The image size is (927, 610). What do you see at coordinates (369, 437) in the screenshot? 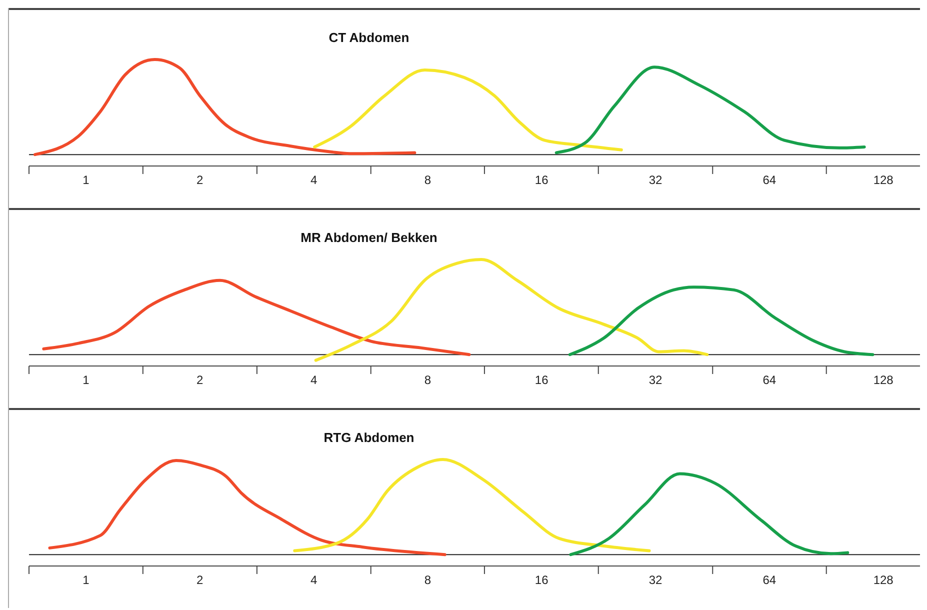
I see `chart-title: RTG Abdomen` at bounding box center [369, 437].